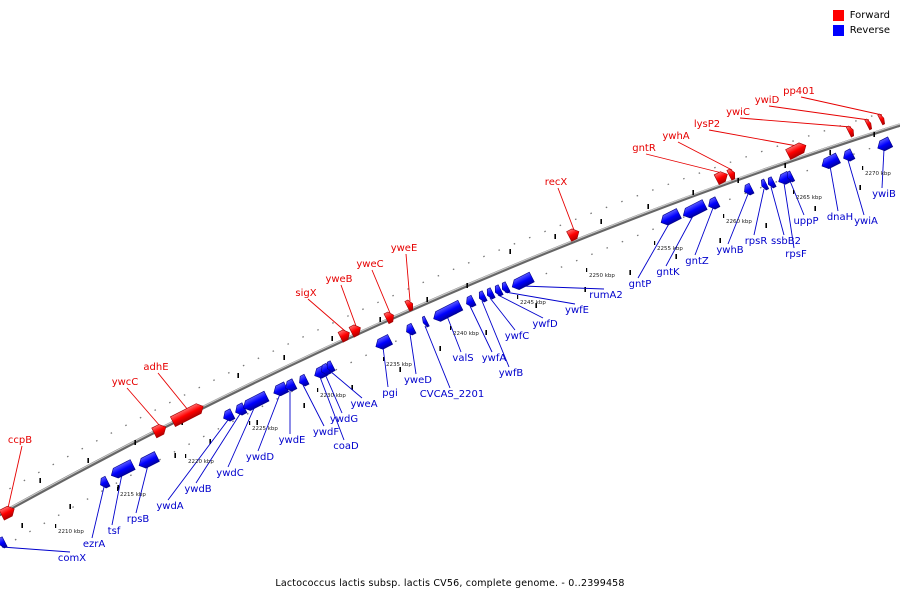 The height and width of the screenshot is (600, 900). I want to click on gene-label-ywcC: ywcC, so click(125, 382).